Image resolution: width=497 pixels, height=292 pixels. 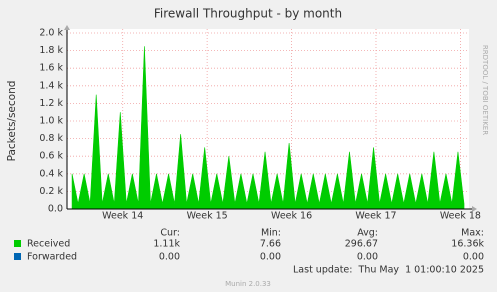 I want to click on stat-header: Min:, so click(x=271, y=233).